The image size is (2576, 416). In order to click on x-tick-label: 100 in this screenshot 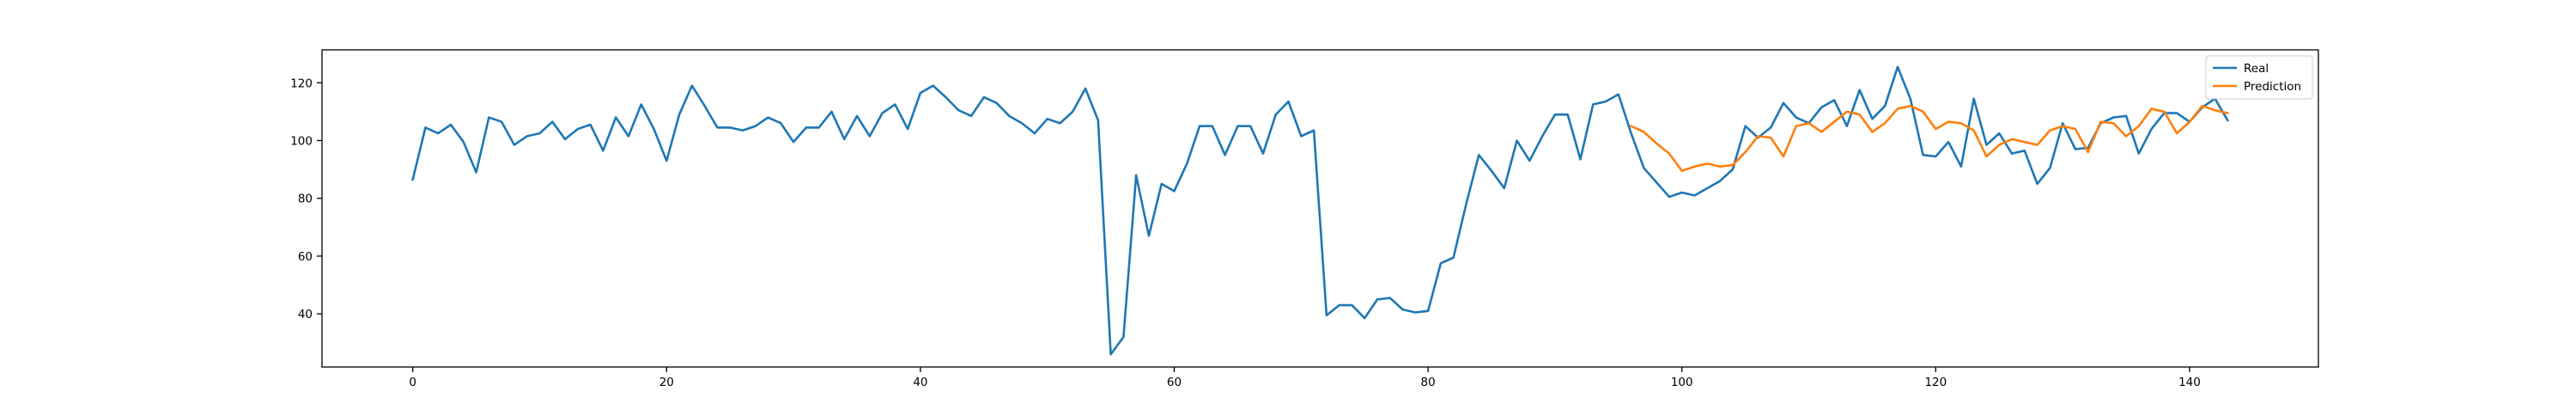, I will do `click(1682, 383)`.